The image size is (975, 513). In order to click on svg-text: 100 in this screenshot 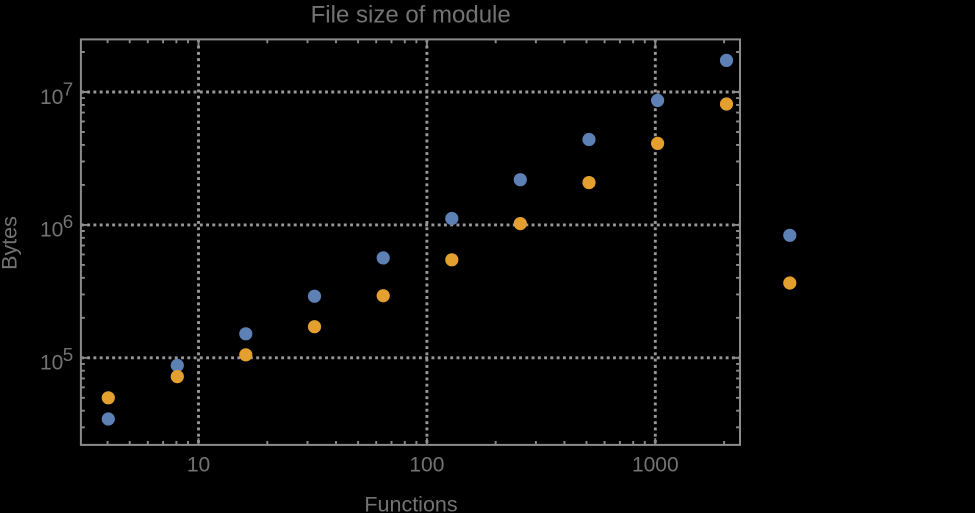, I will do `click(426, 464)`.